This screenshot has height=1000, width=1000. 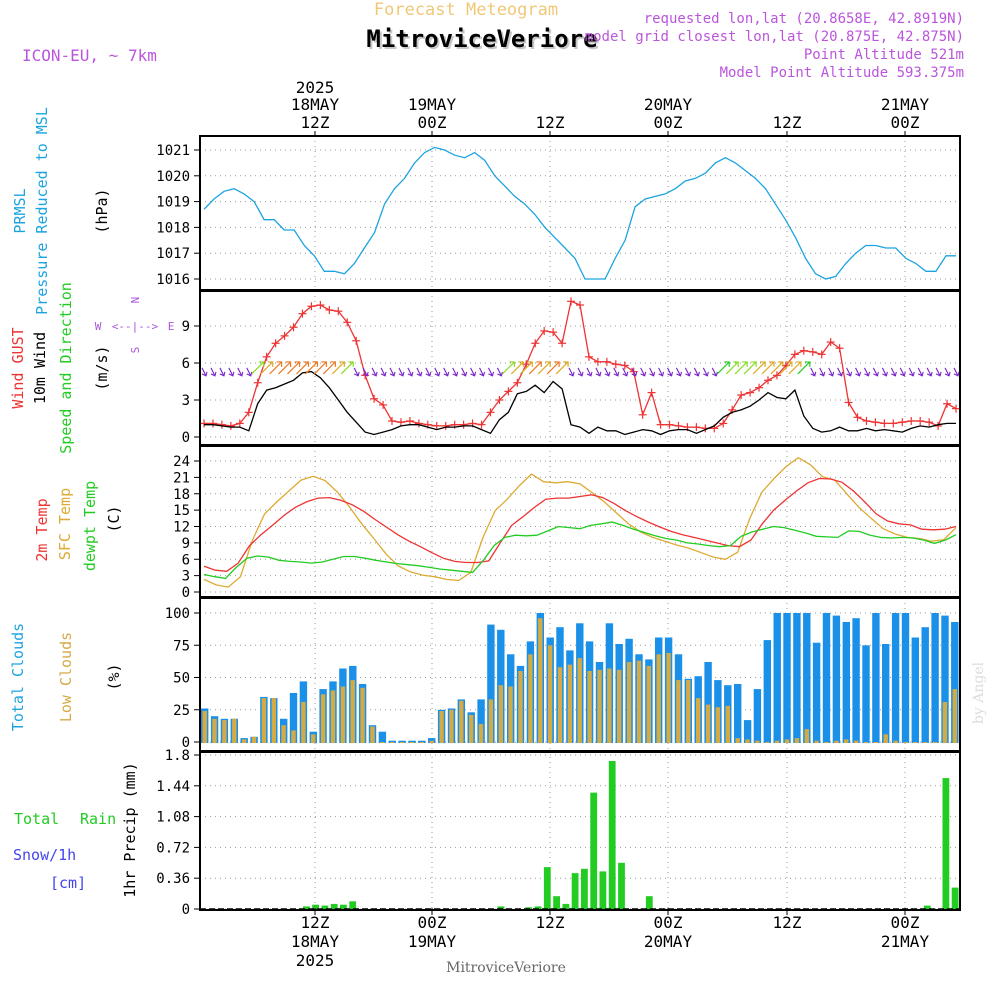 I want to click on time-label-bottom: 12Z, so click(x=315, y=922).